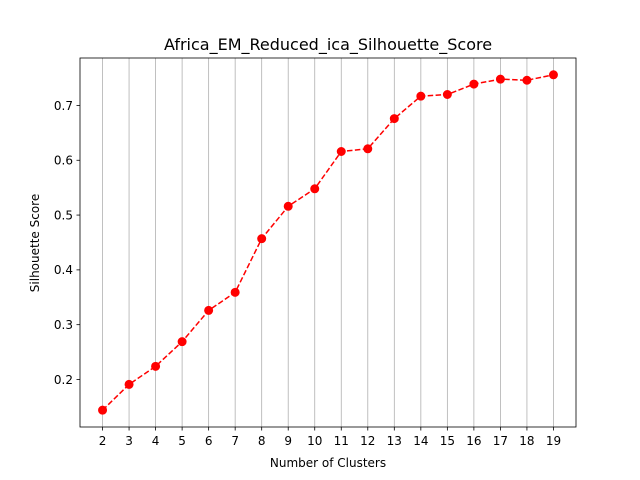 This screenshot has height=480, width=640. I want to click on x-tick-label-19: 19, so click(553, 441).